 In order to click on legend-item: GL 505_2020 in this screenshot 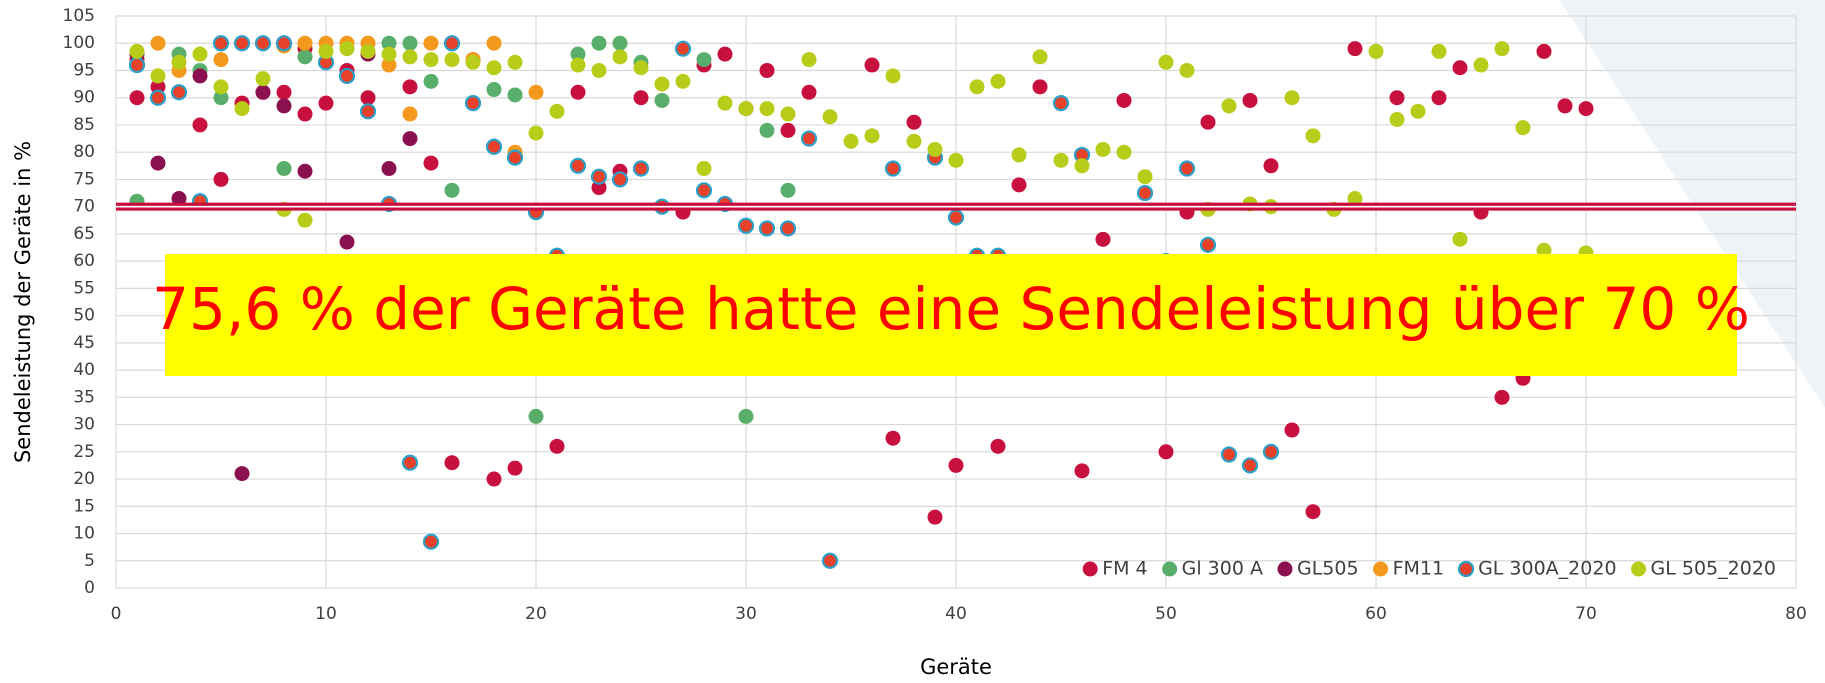, I will do `click(1703, 569)`.